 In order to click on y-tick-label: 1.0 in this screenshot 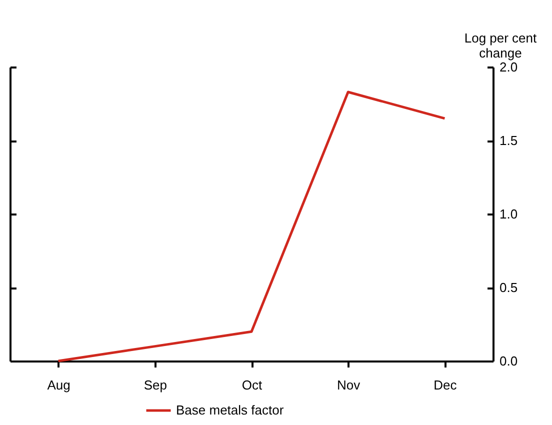, I will do `click(509, 214)`.